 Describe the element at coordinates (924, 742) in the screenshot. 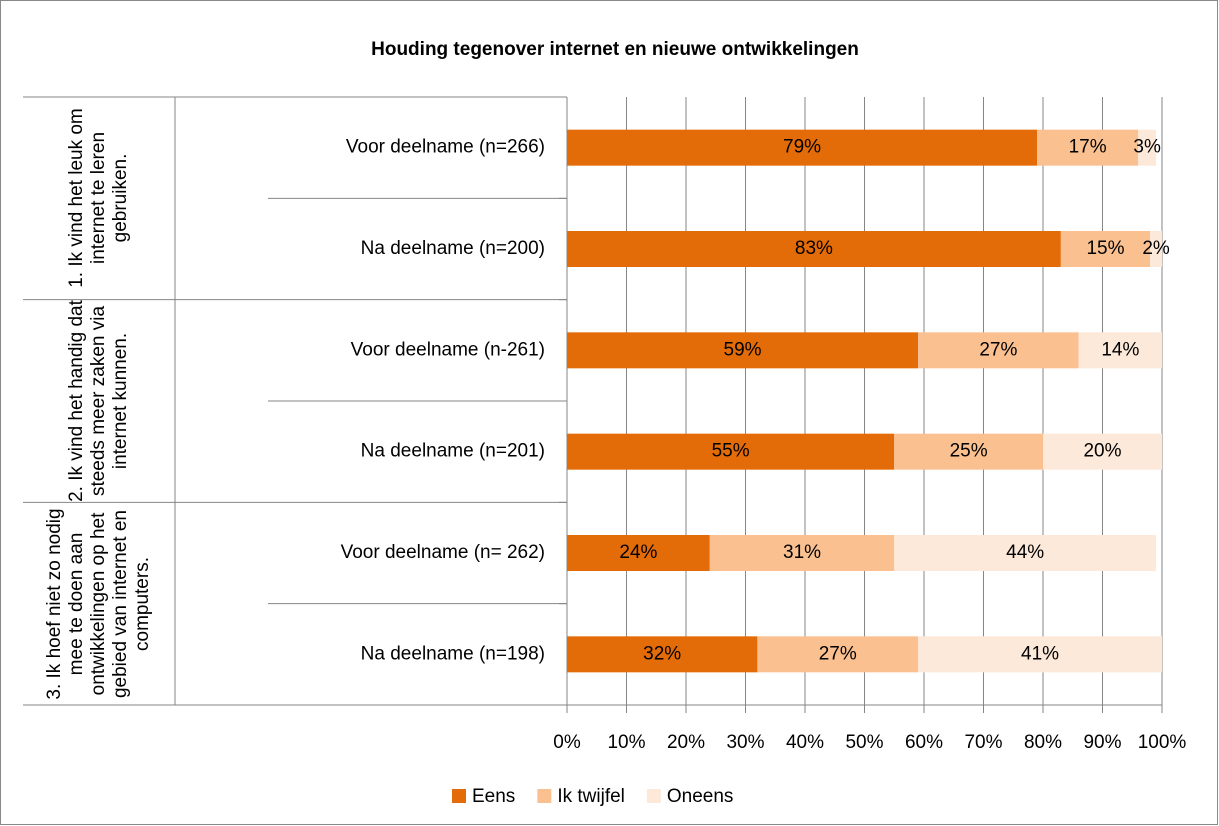

I see `x-tick-label: 60%` at that location.